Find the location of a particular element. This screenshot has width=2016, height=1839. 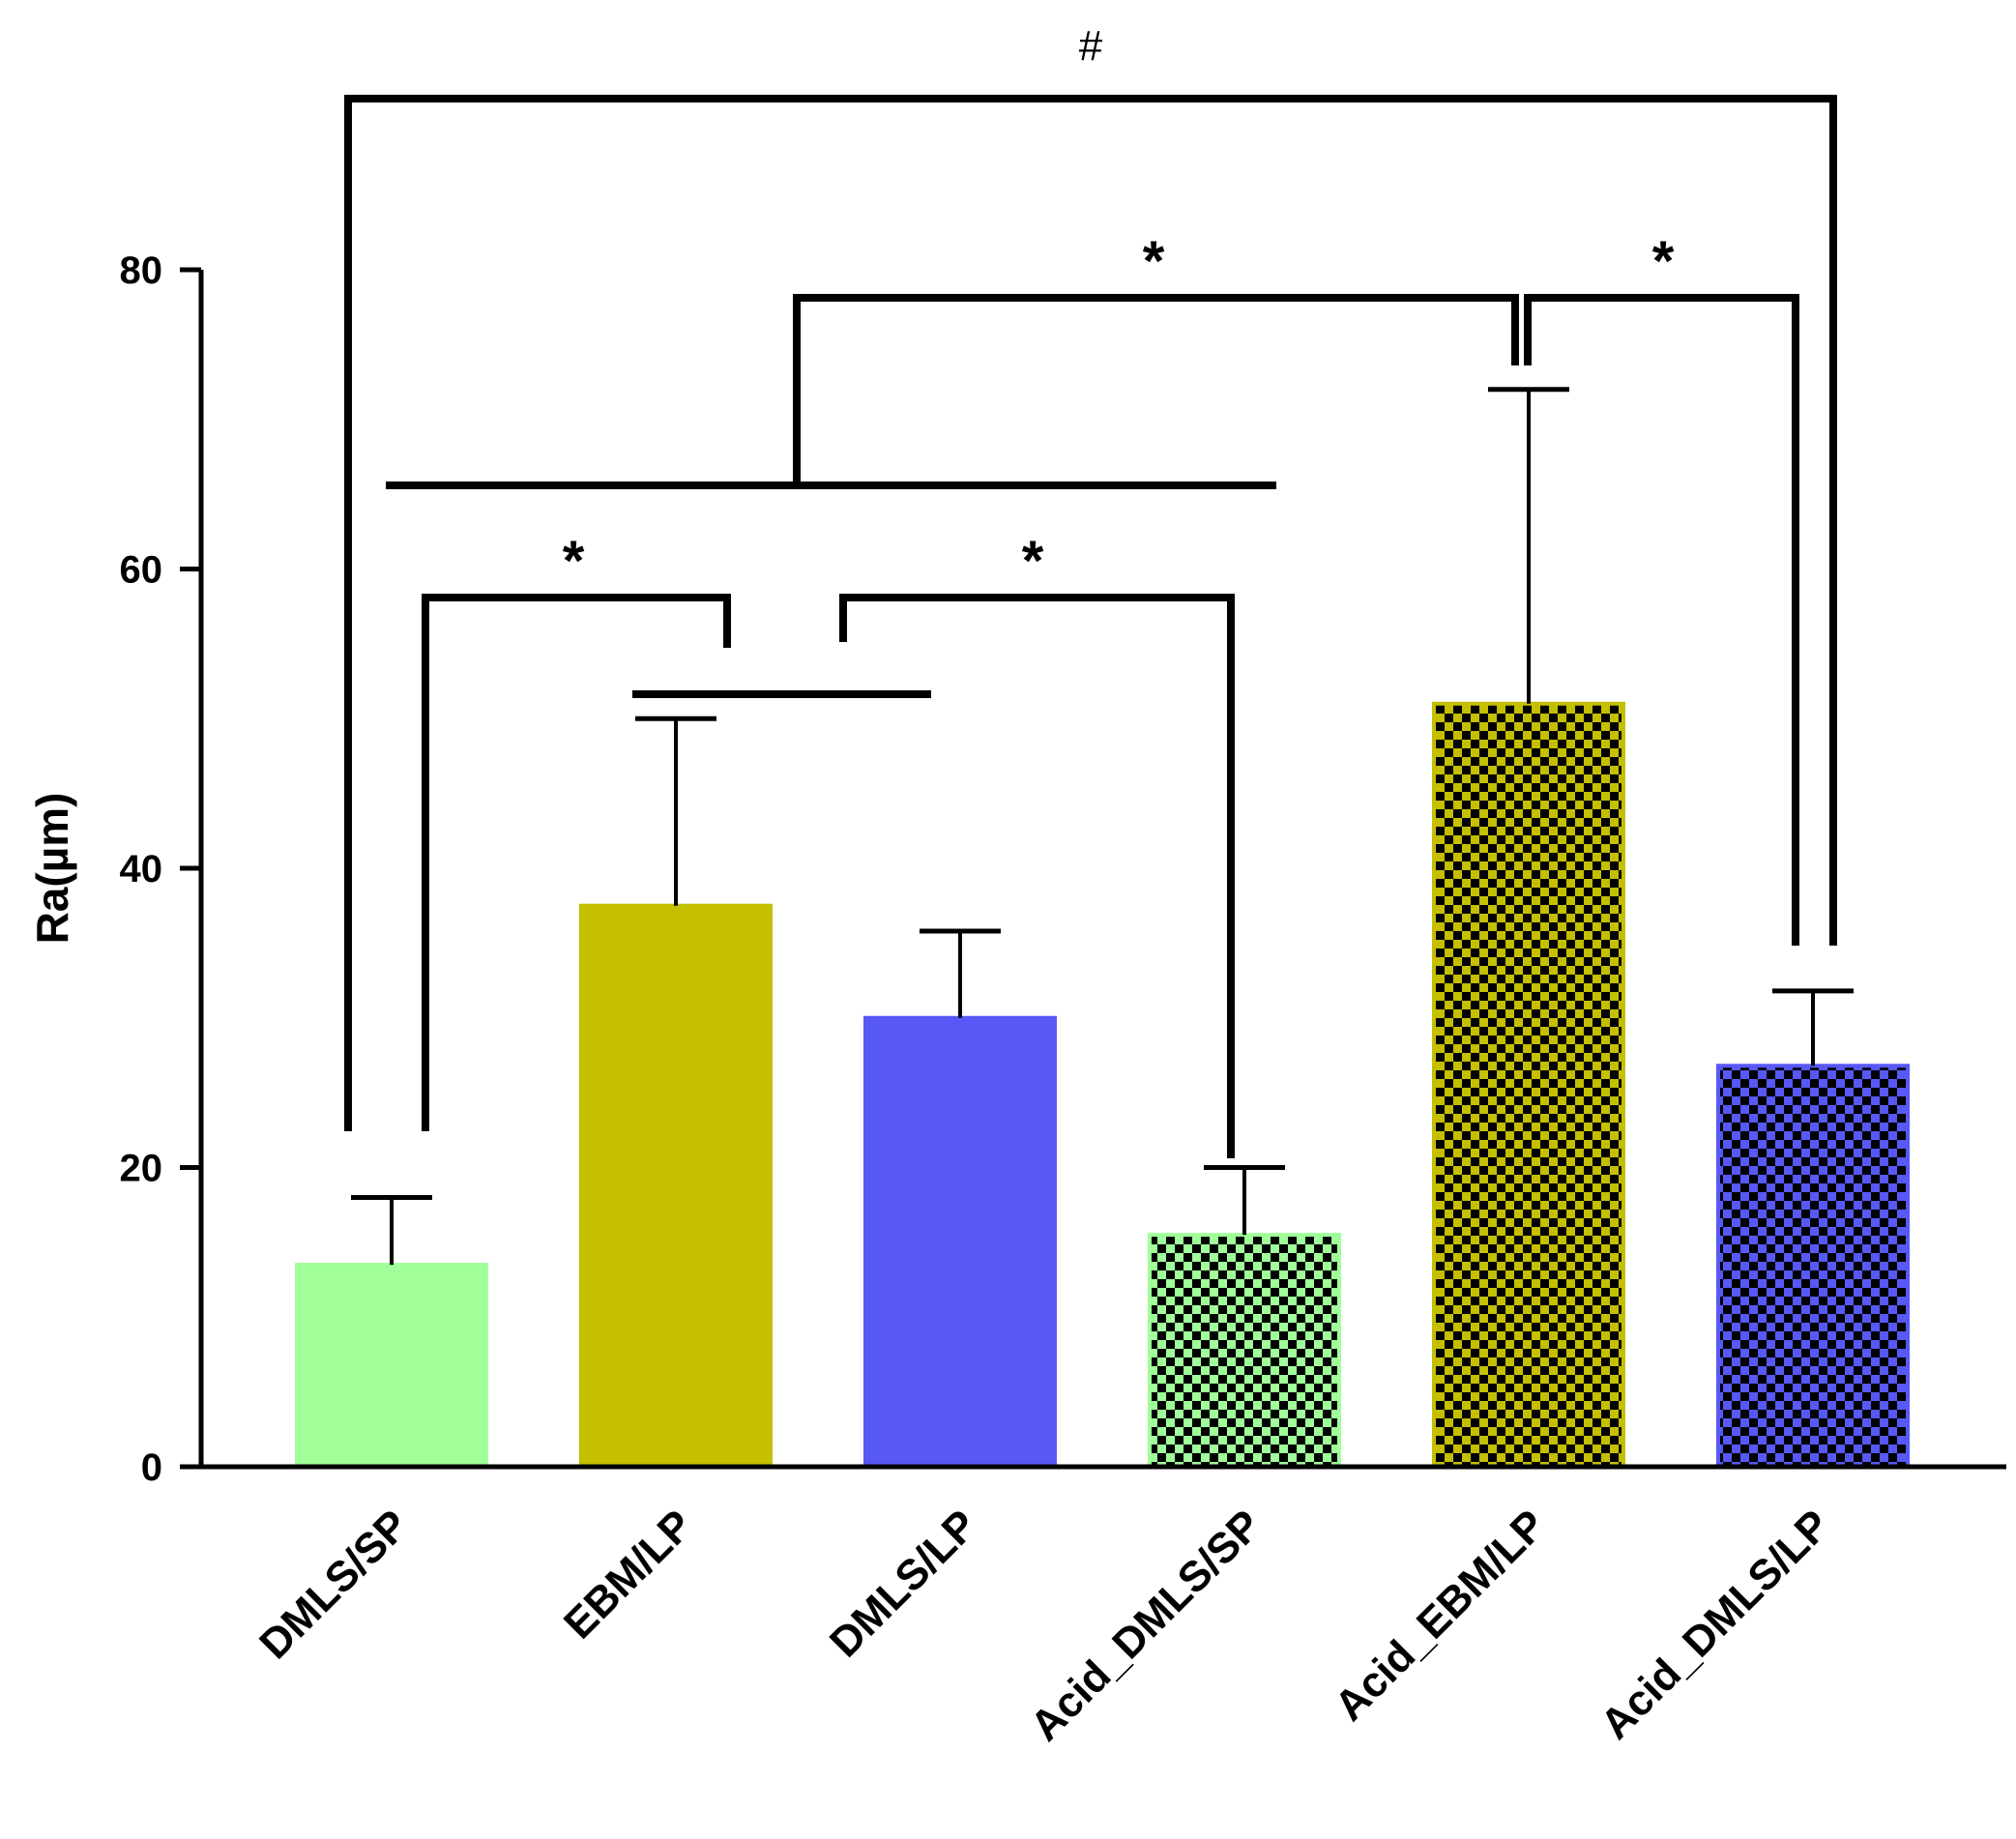

x-tick-label-2: DMLS/LP is located at coordinates (903, 1583).